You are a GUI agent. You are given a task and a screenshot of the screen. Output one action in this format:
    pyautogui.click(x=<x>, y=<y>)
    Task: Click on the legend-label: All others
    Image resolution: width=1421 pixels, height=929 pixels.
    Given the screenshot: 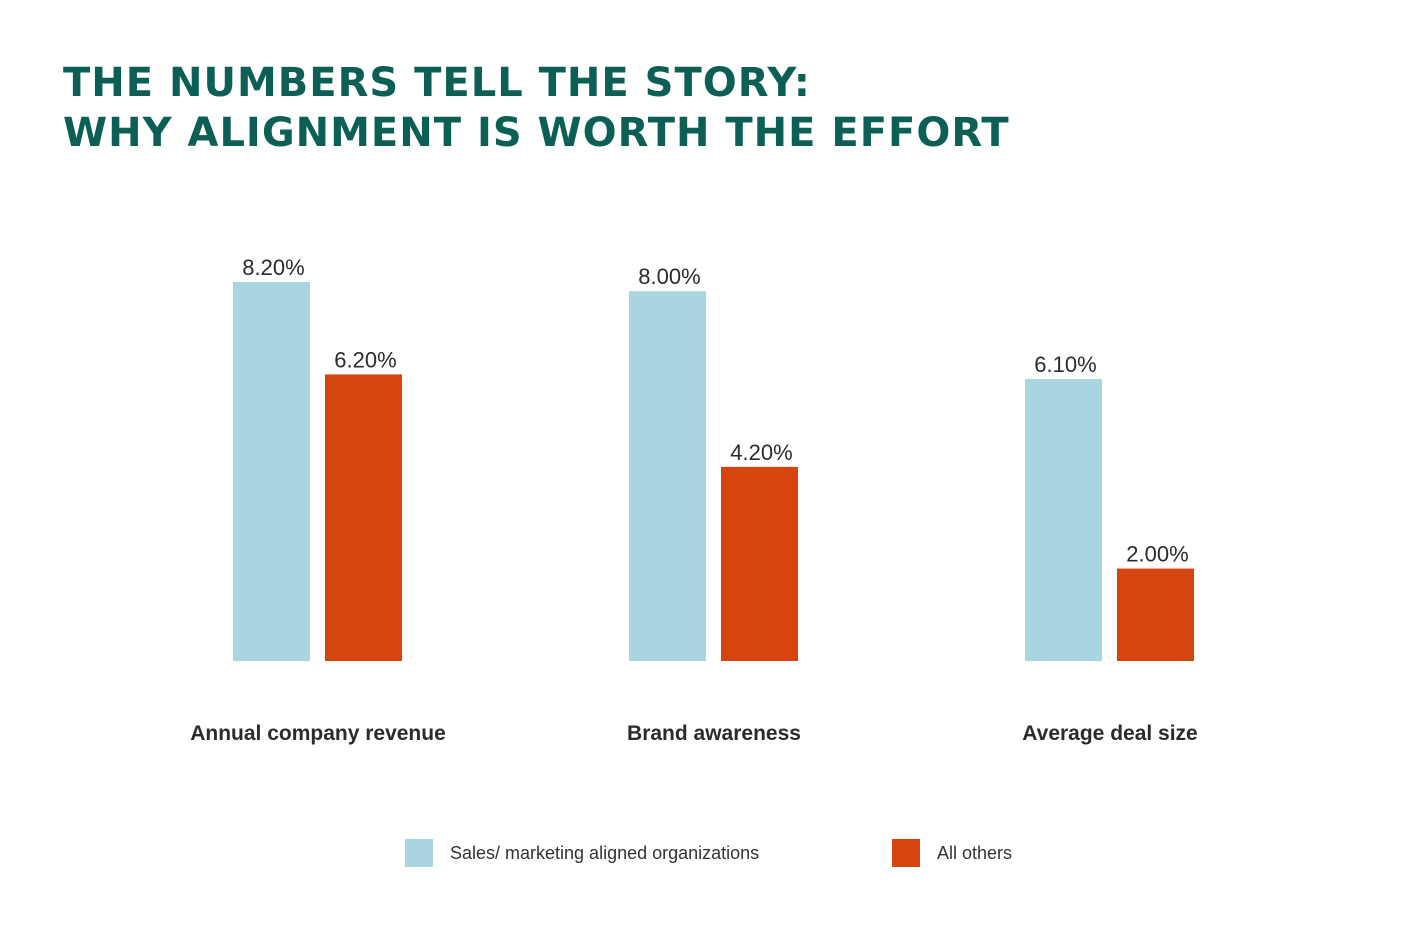 What is the action you would take?
    pyautogui.click(x=975, y=852)
    